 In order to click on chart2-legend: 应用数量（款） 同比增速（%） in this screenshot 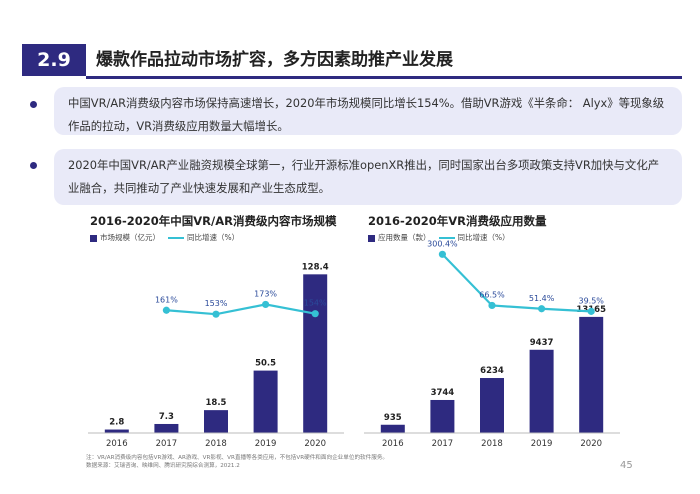, I will do `click(439, 237)`.